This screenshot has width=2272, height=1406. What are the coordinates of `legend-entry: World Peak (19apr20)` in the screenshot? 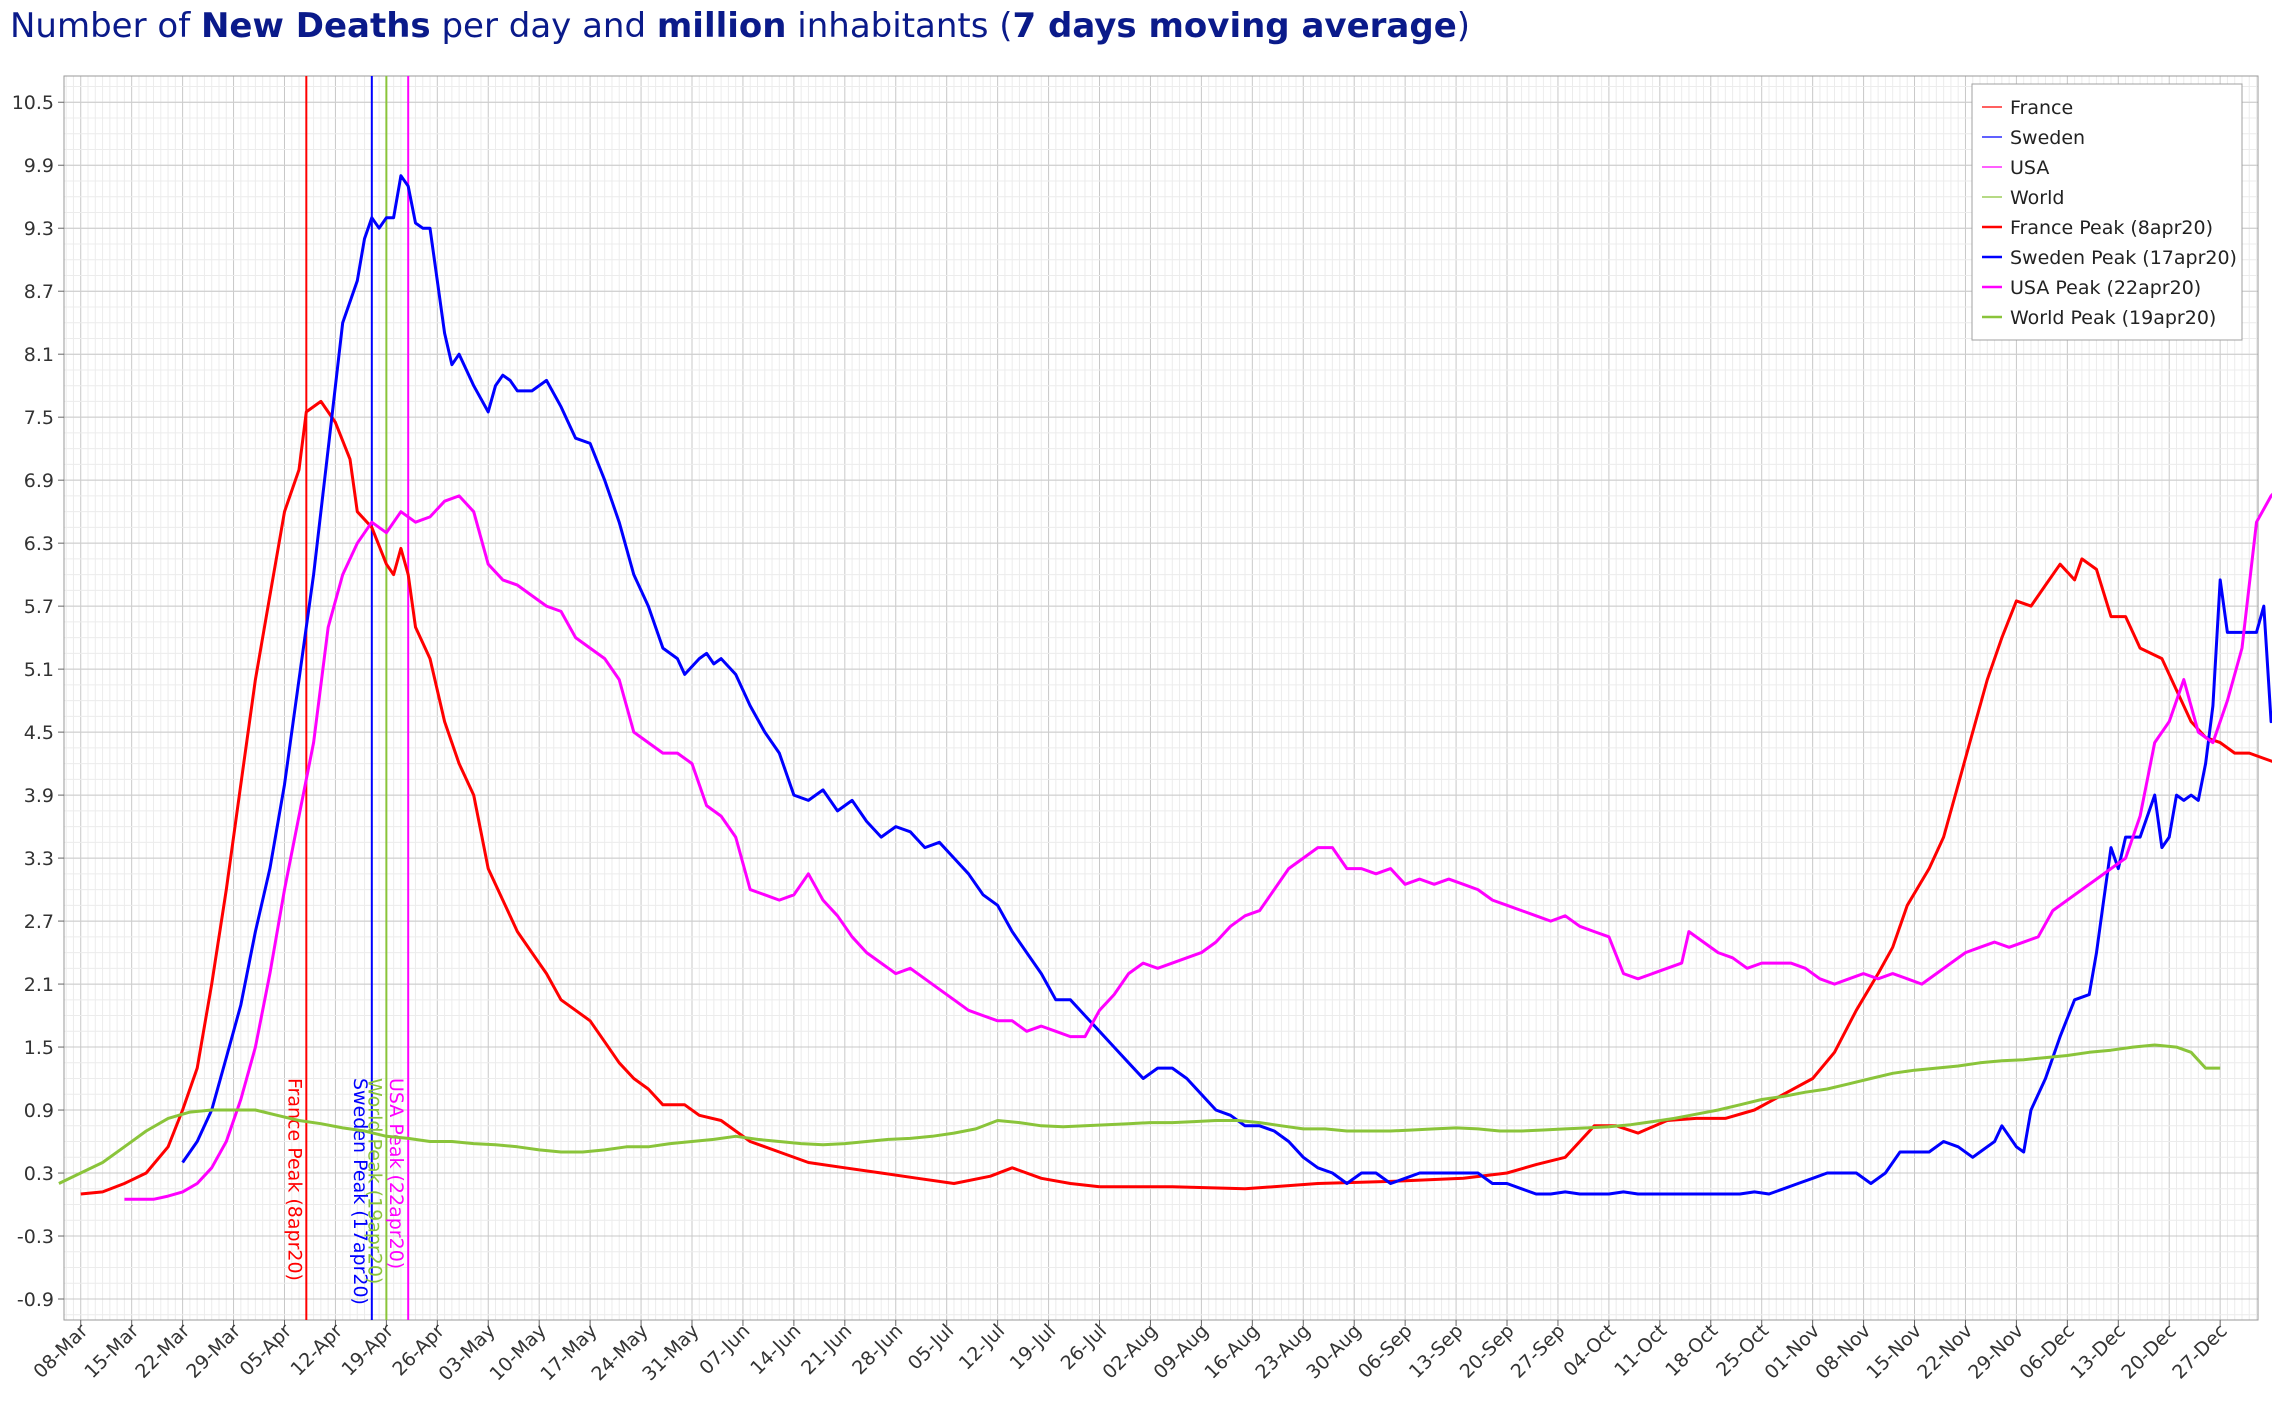 It's located at (2113, 318).